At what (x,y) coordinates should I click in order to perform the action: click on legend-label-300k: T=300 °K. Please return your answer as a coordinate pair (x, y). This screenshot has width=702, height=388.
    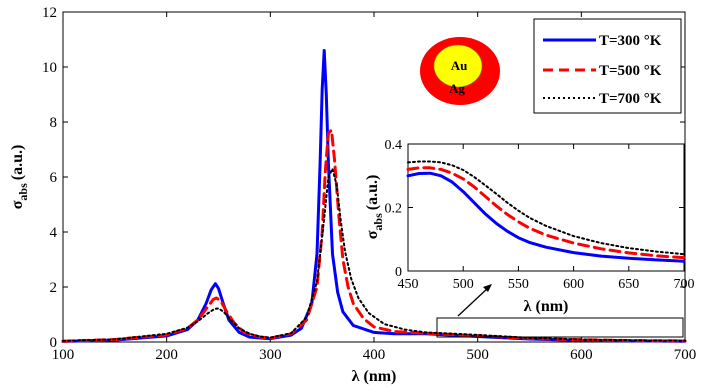
    Looking at the image, I should click on (630, 41).